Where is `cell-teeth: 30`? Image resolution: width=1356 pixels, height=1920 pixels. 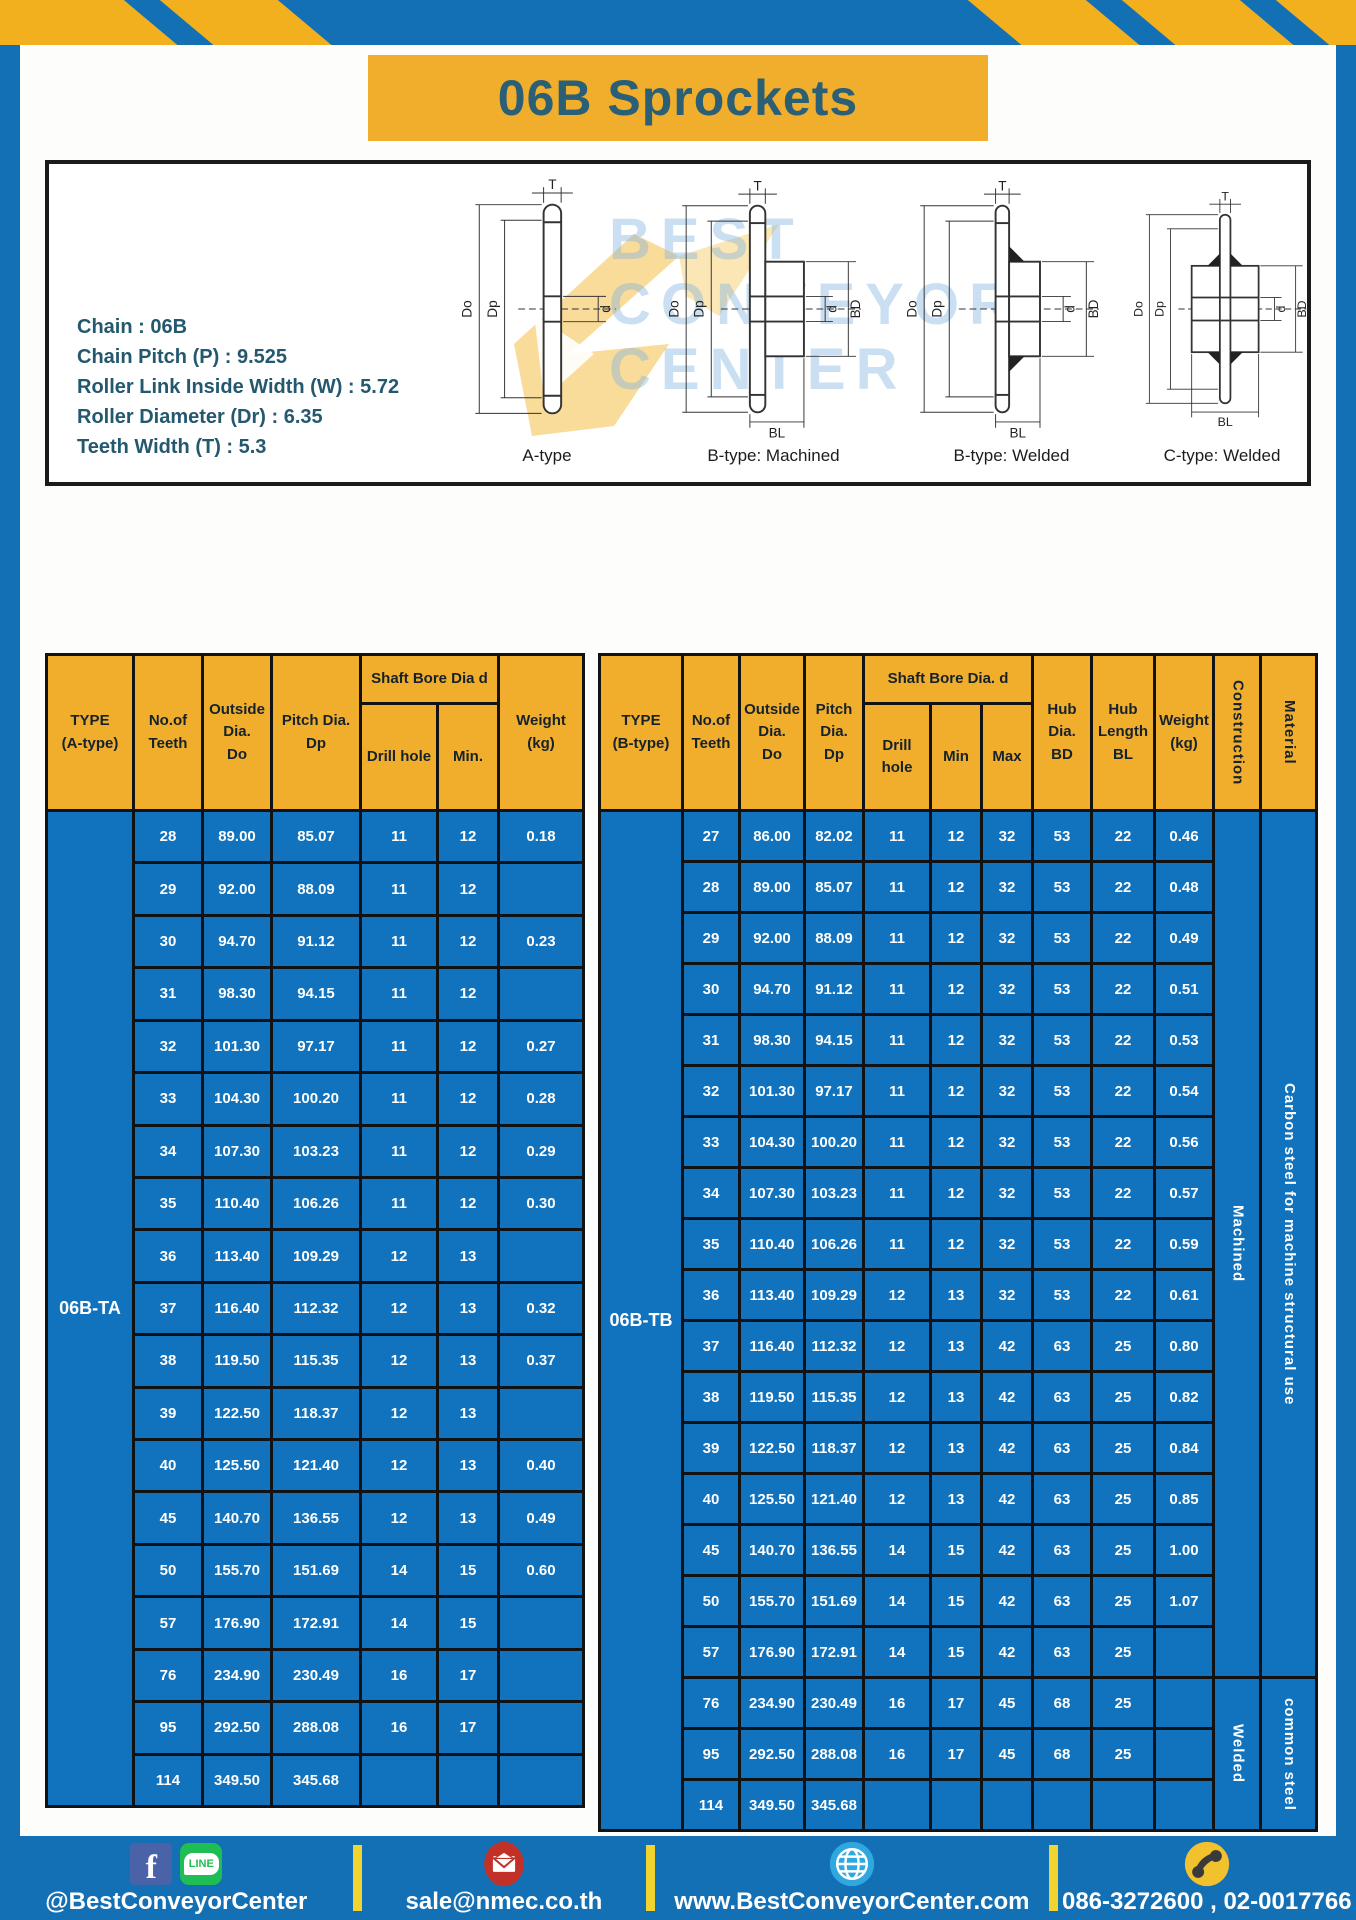
cell-teeth: 30 is located at coordinates (711, 989).